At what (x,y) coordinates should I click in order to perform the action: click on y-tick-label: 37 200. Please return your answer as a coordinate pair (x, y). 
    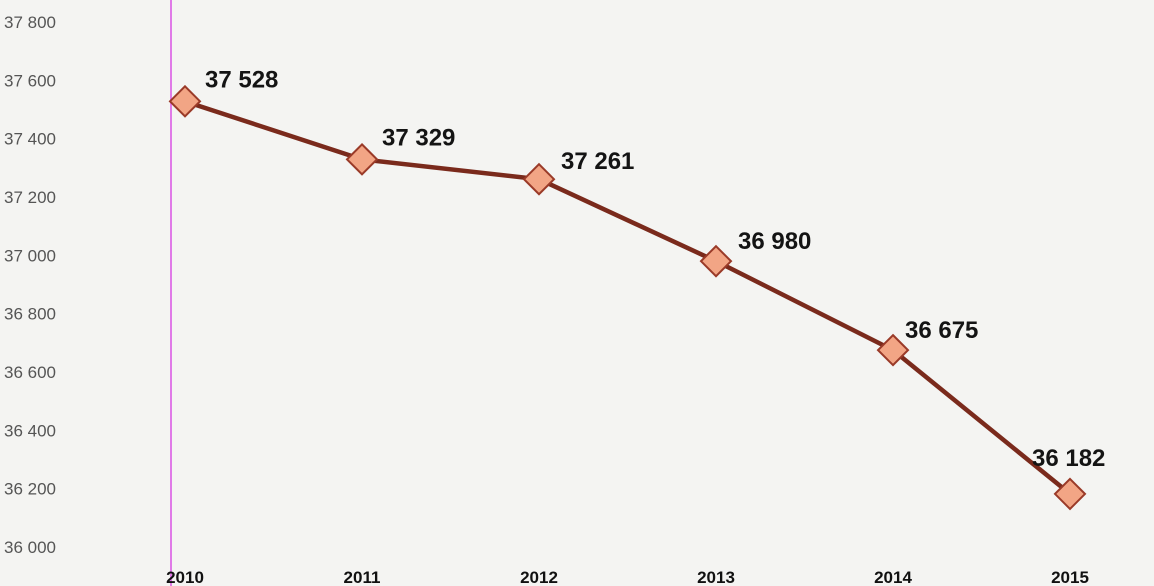
    Looking at the image, I should click on (30, 197).